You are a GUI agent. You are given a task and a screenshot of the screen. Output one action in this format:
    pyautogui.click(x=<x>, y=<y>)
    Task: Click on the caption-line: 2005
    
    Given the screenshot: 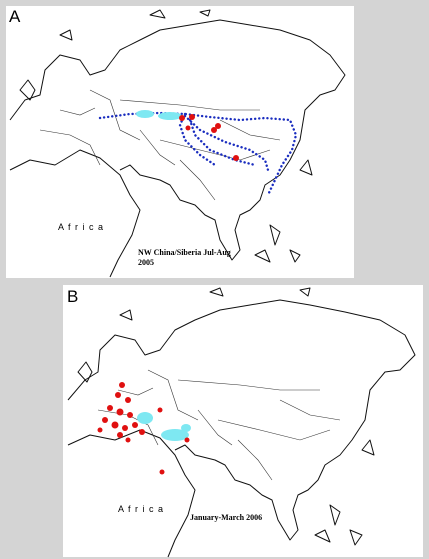 What is the action you would take?
    pyautogui.click(x=146, y=262)
    